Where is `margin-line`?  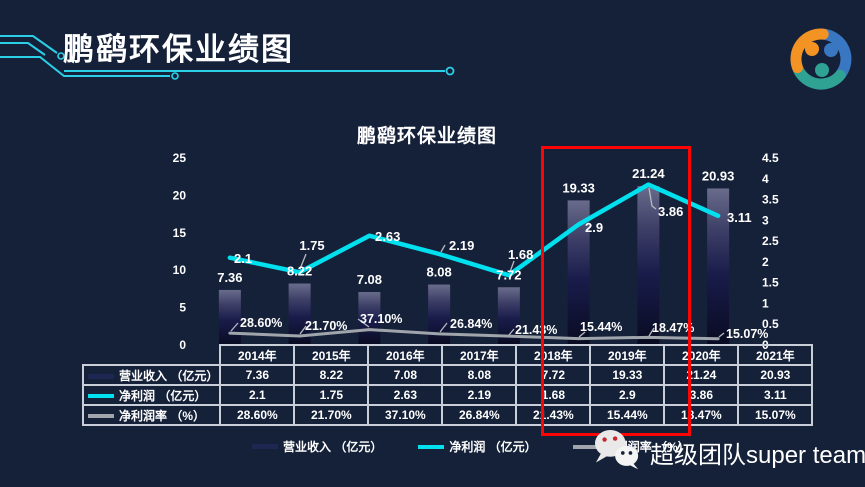 margin-line is located at coordinates (474, 334).